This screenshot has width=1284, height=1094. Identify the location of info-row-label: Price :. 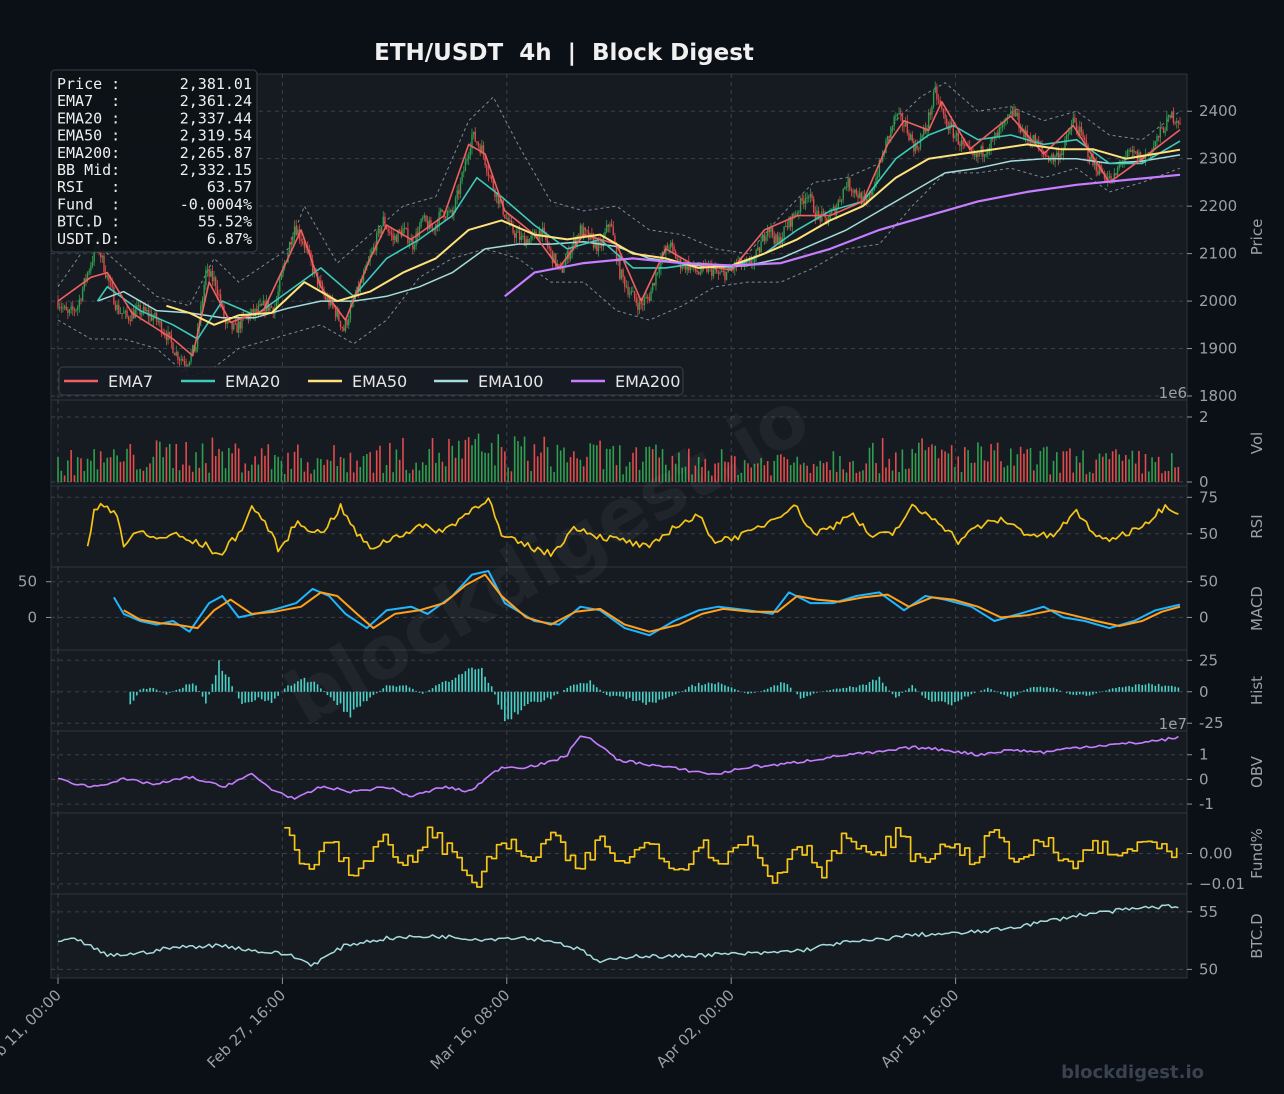
(88, 84).